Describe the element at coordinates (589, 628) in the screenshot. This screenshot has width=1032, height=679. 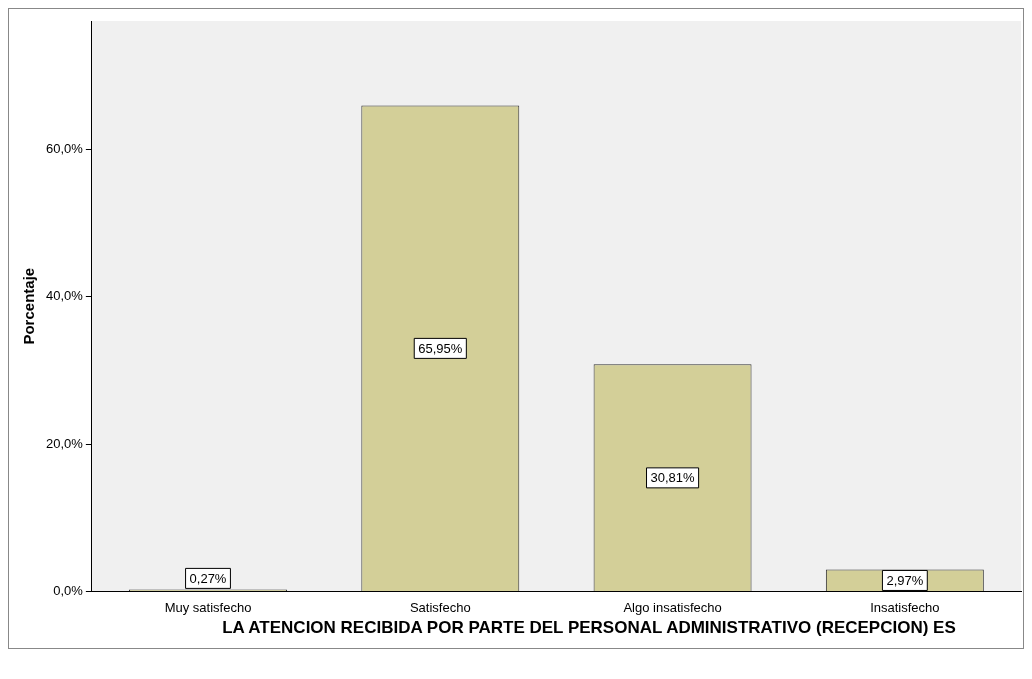
I see `x-axis-title: LA ATENCION RECIBIDA POR PARTE DEL PERSONAL ADMINISTRATIVO (RECEPCION) ES` at that location.